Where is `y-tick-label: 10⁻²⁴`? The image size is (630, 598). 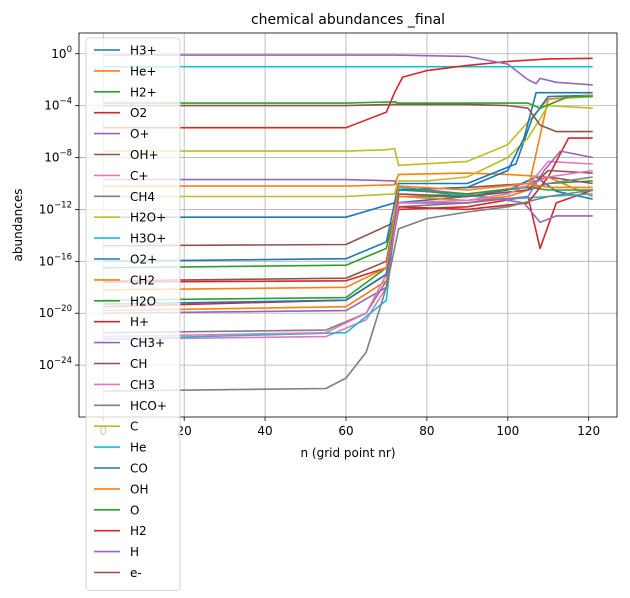 y-tick-label: 10⁻²⁴ is located at coordinates (55, 364).